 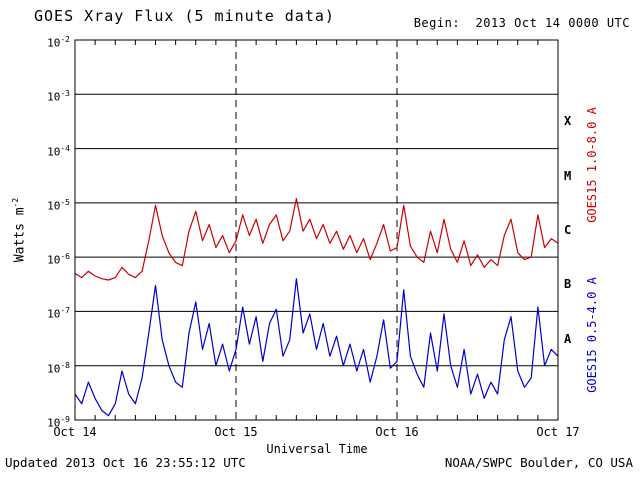 I want to click on credit: NOAA/SWPC Boulder, CO USA, so click(x=538, y=462).